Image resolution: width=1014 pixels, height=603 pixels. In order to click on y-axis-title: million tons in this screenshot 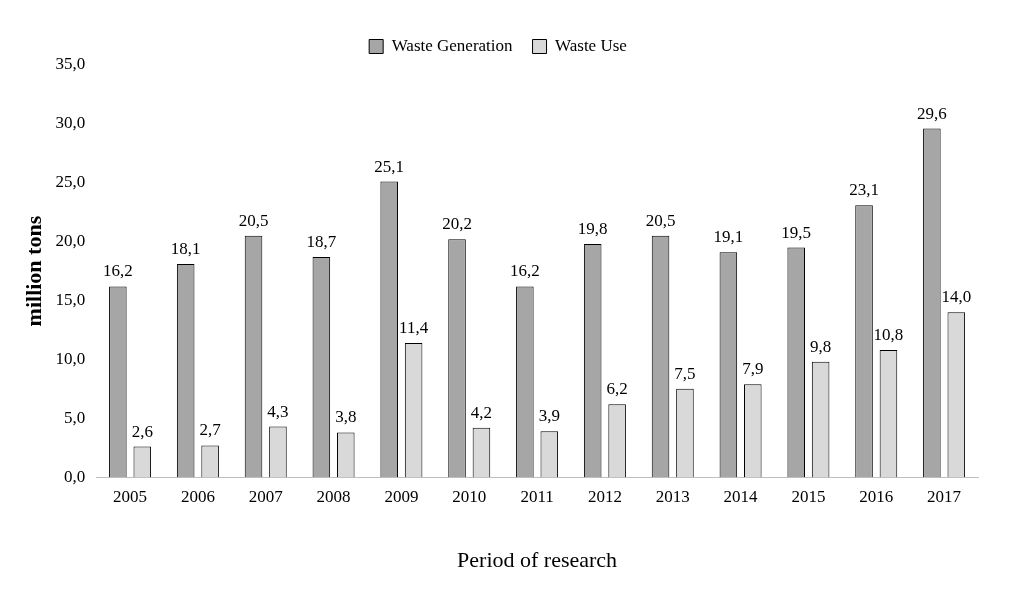, I will do `click(33, 271)`.